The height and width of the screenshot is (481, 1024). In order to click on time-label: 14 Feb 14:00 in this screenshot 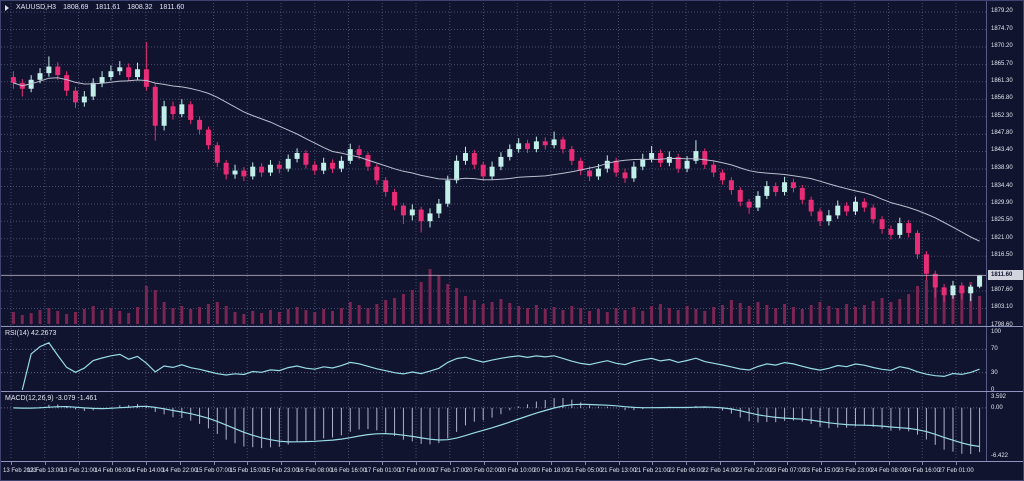, I will do `click(146, 471)`.